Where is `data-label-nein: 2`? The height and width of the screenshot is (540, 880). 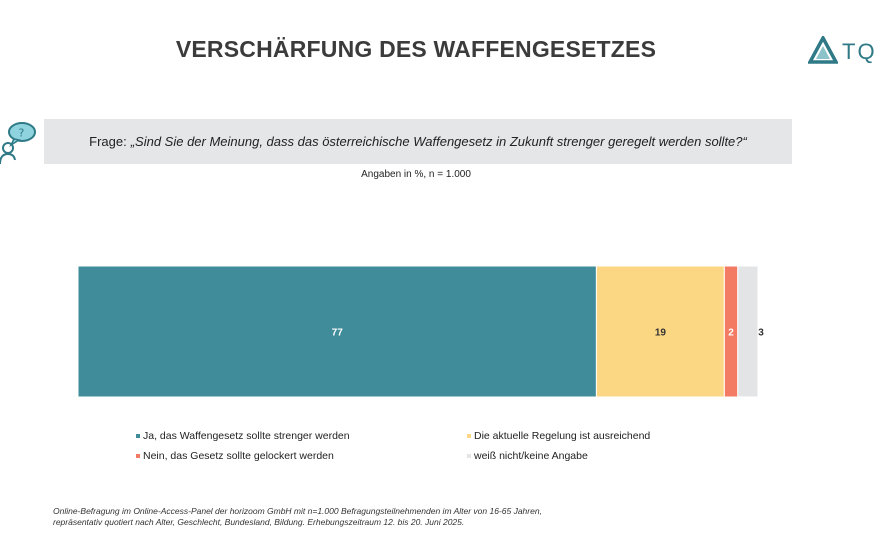
data-label-nein: 2 is located at coordinates (731, 333).